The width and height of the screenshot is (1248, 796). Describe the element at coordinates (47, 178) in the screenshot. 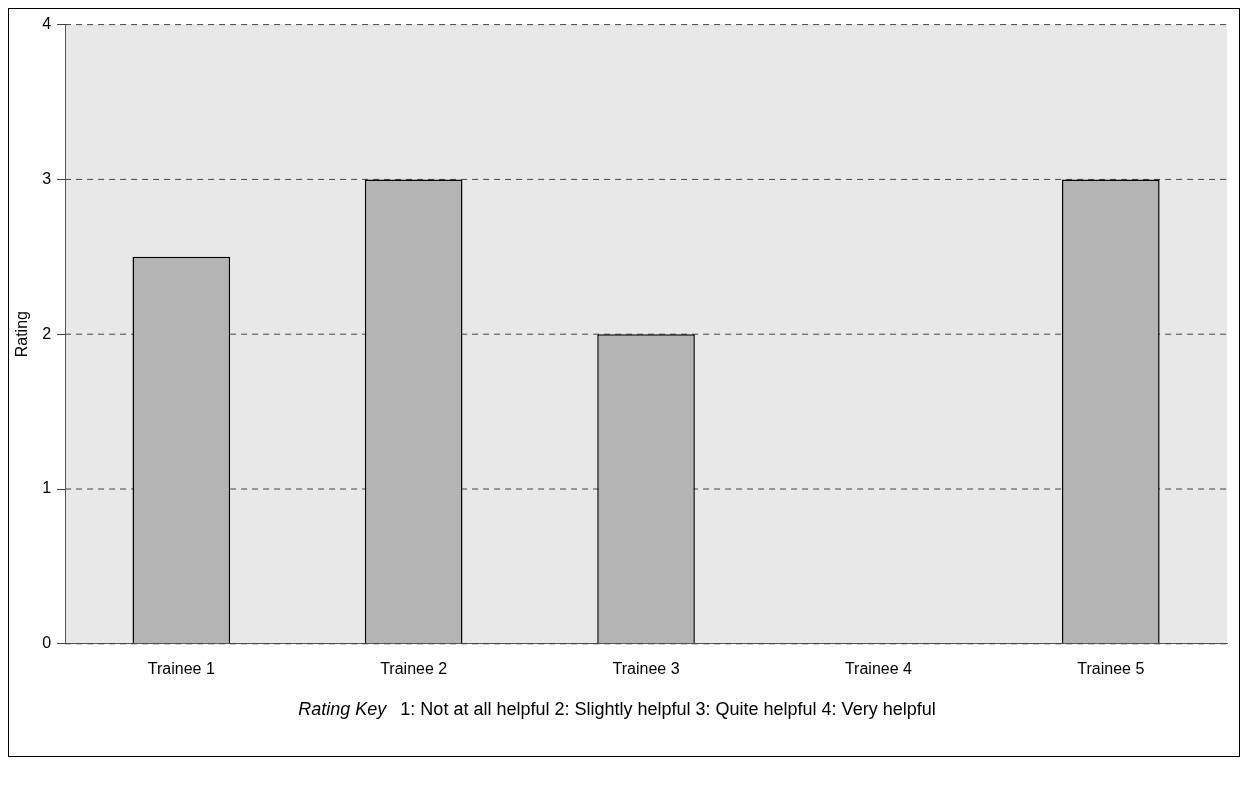

I see `y-tick-label: 3` at that location.